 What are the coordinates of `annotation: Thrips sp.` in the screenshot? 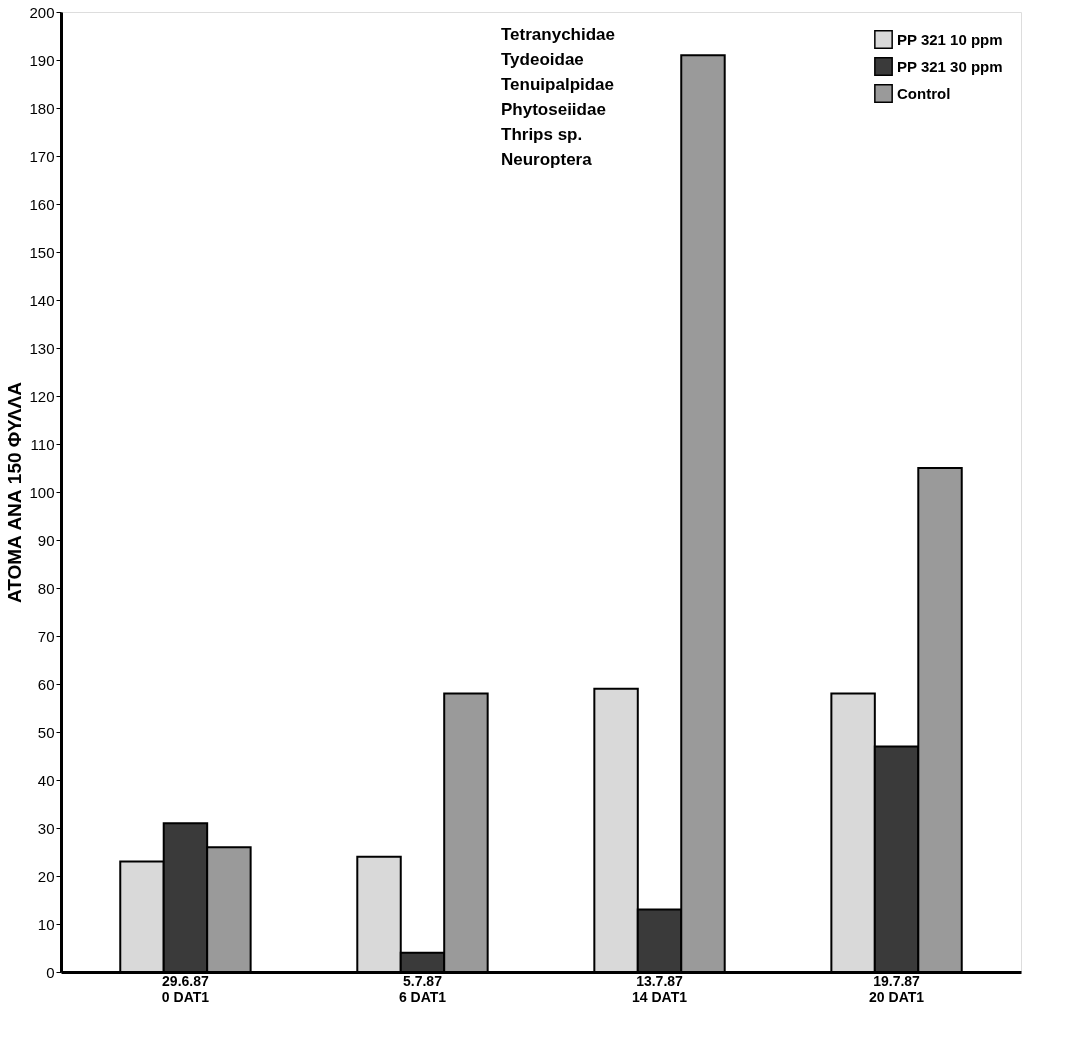 It's located at (542, 134).